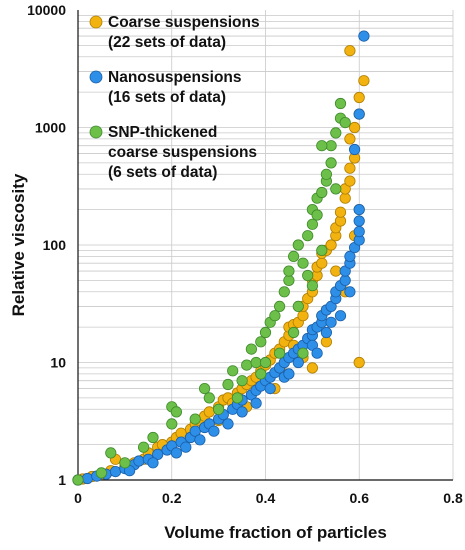 The height and width of the screenshot is (550, 465). I want to click on x-tick-label: 0.2, so click(172, 498).